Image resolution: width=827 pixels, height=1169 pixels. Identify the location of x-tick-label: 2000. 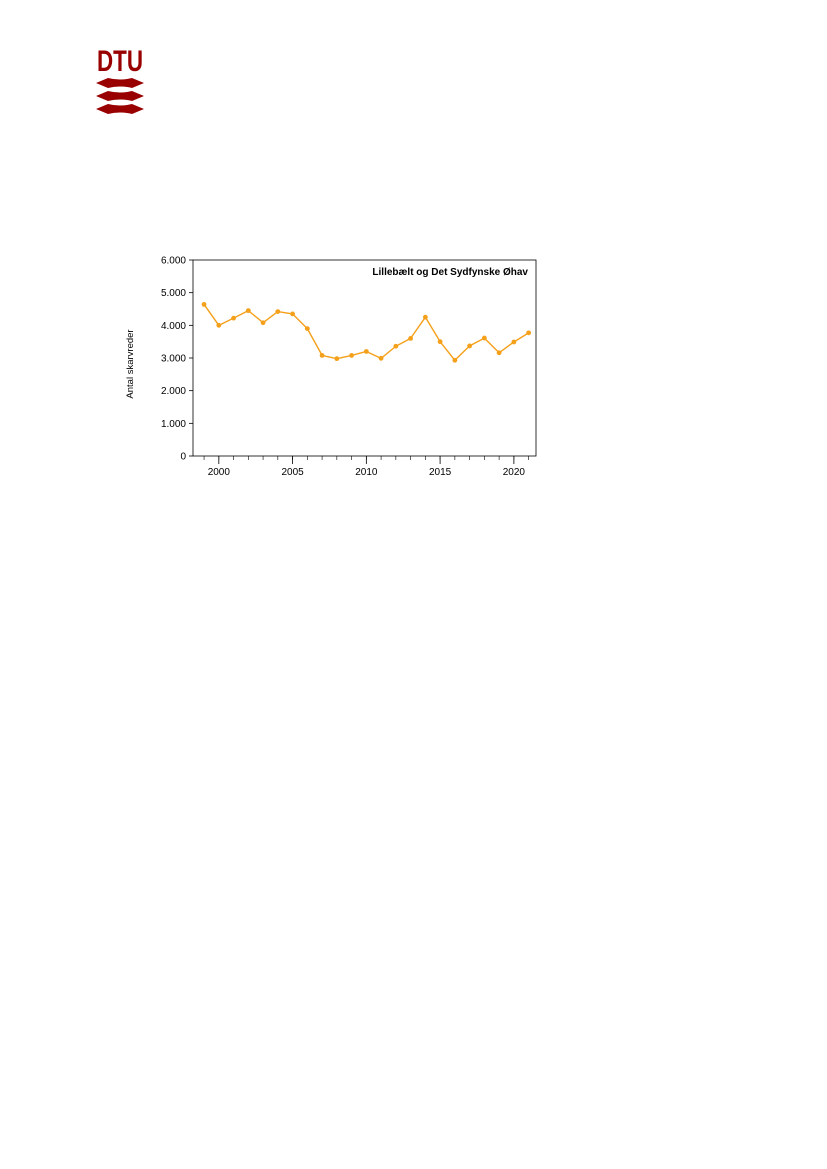
(219, 472).